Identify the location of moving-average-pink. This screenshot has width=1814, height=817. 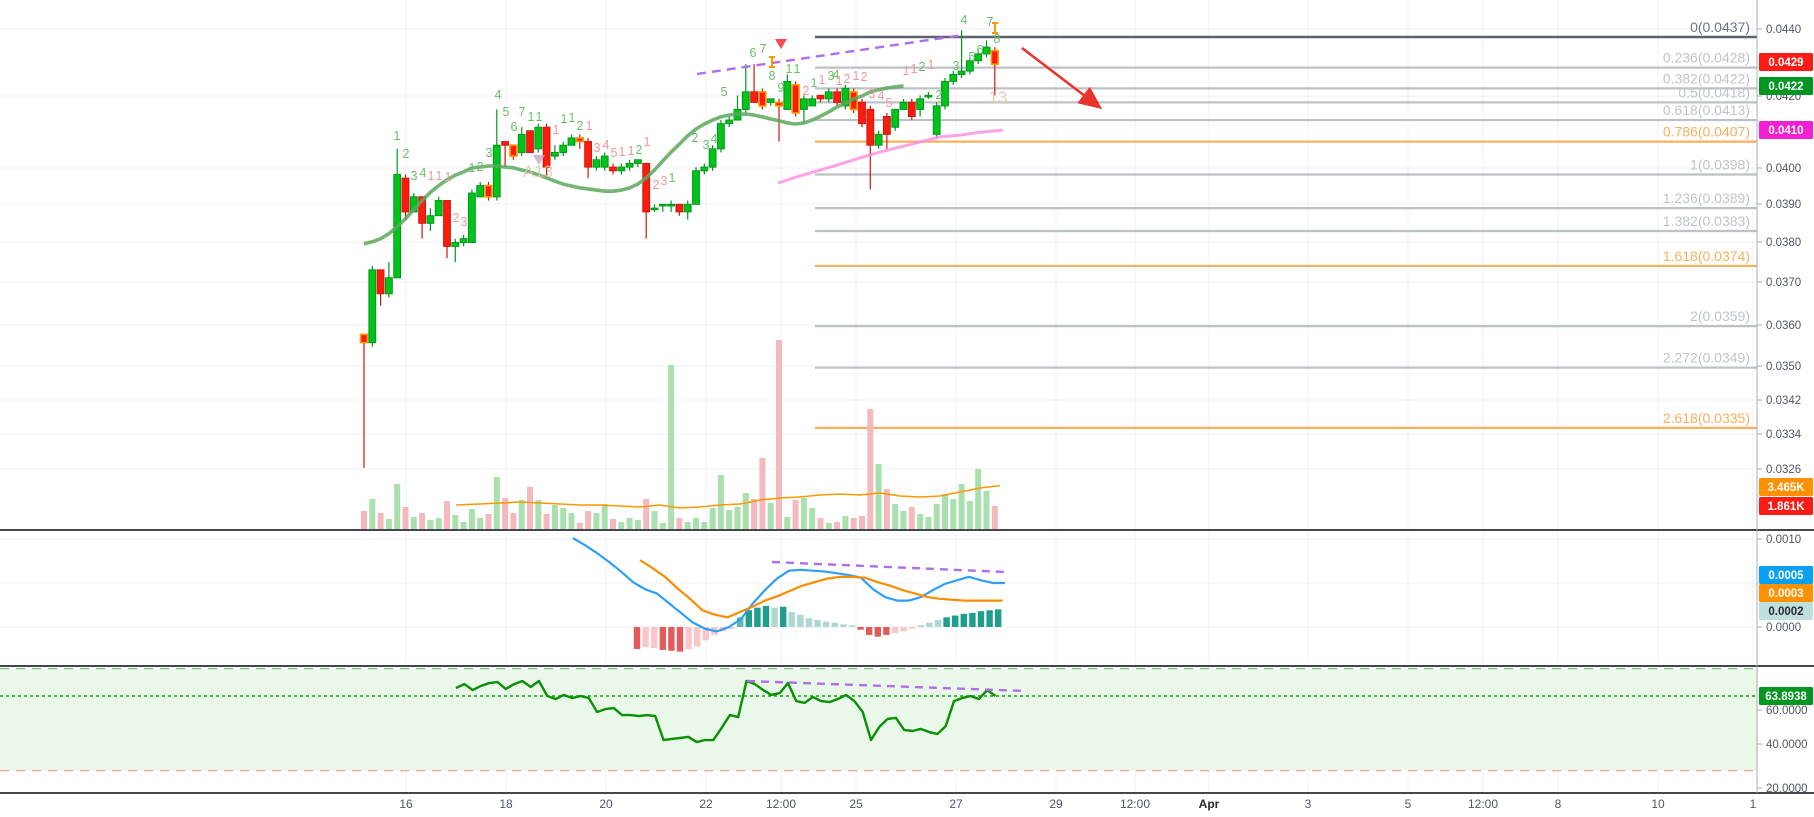
(890, 156).